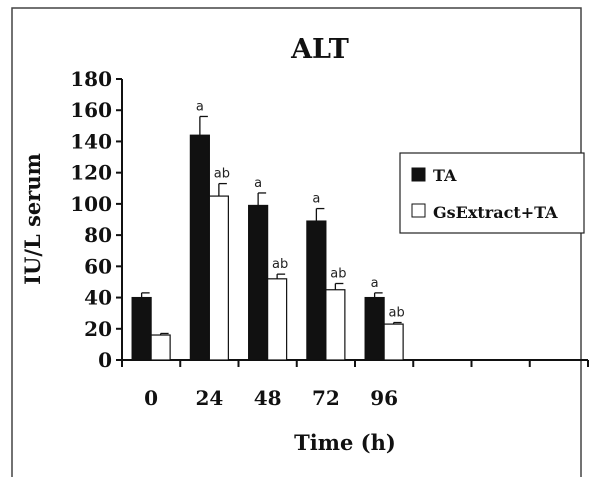 This screenshot has height=482, width=592. Describe the element at coordinates (418, 210) in the screenshot. I see `legend-swatch-gsextract` at that location.